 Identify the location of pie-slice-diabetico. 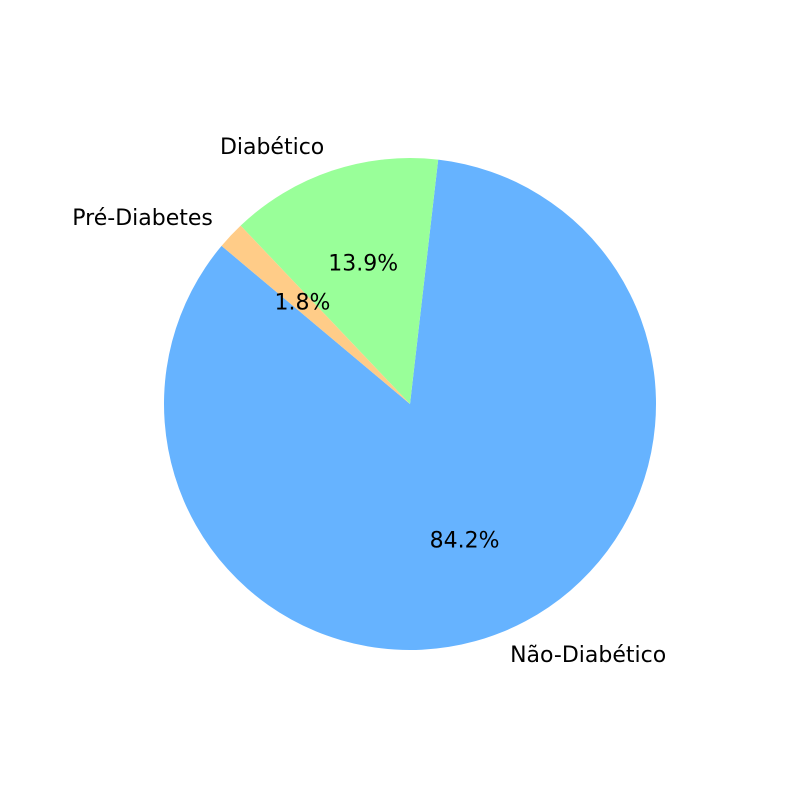
(339, 281).